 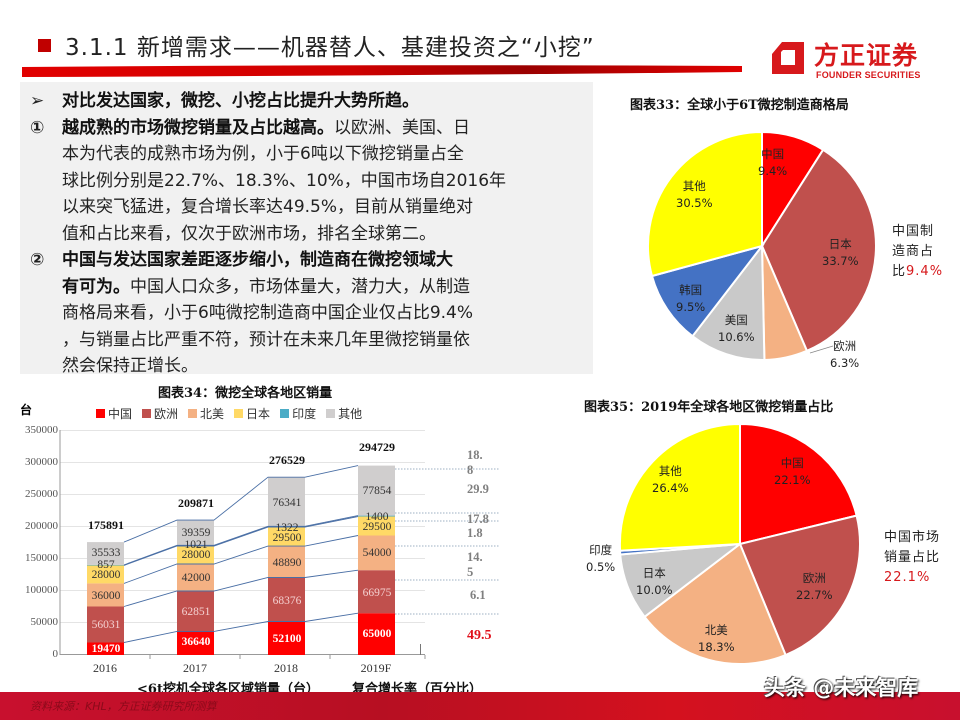 What do you see at coordinates (739, 105) in the screenshot?
I see `chart33-title: 图表33：全球小于6T微挖制造商格局` at bounding box center [739, 105].